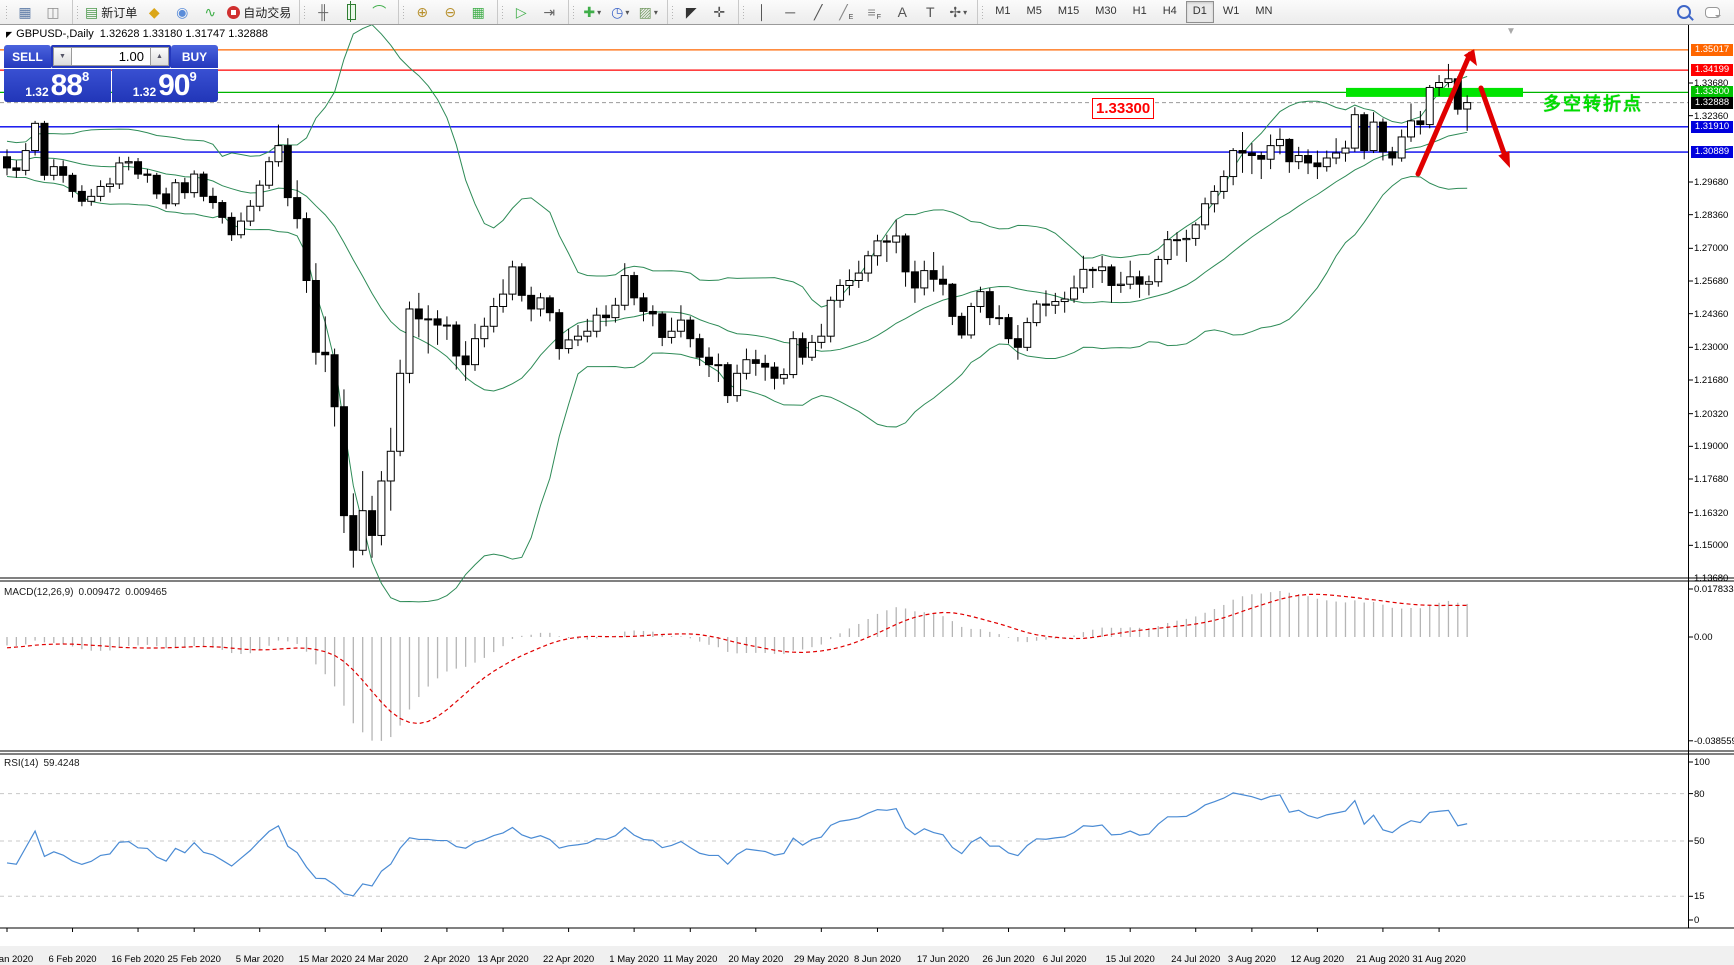 The height and width of the screenshot is (965, 1734). What do you see at coordinates (1711, 513) in the screenshot?
I see `axis-tick-label: 1.16320` at bounding box center [1711, 513].